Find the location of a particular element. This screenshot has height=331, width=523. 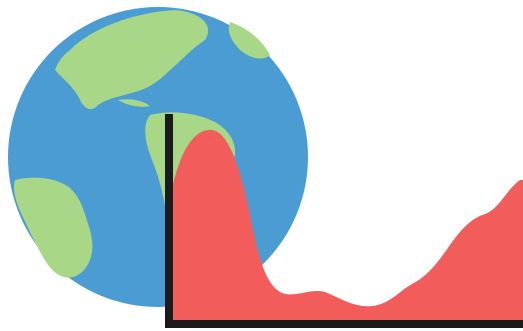

y-axis is located at coordinates (169, 221).